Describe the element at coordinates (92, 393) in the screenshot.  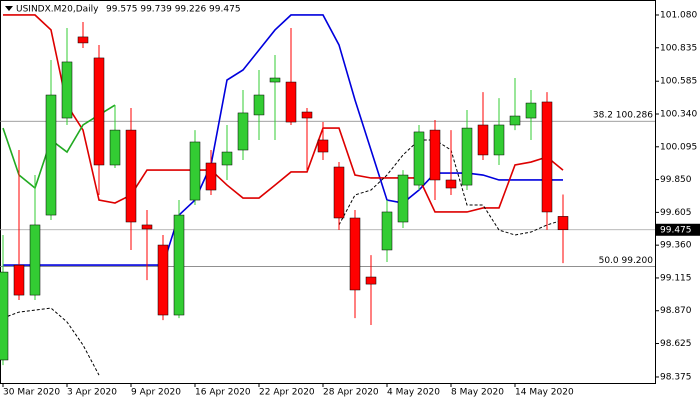
I see `x-tick-label: 3 Apr 2020` at that location.